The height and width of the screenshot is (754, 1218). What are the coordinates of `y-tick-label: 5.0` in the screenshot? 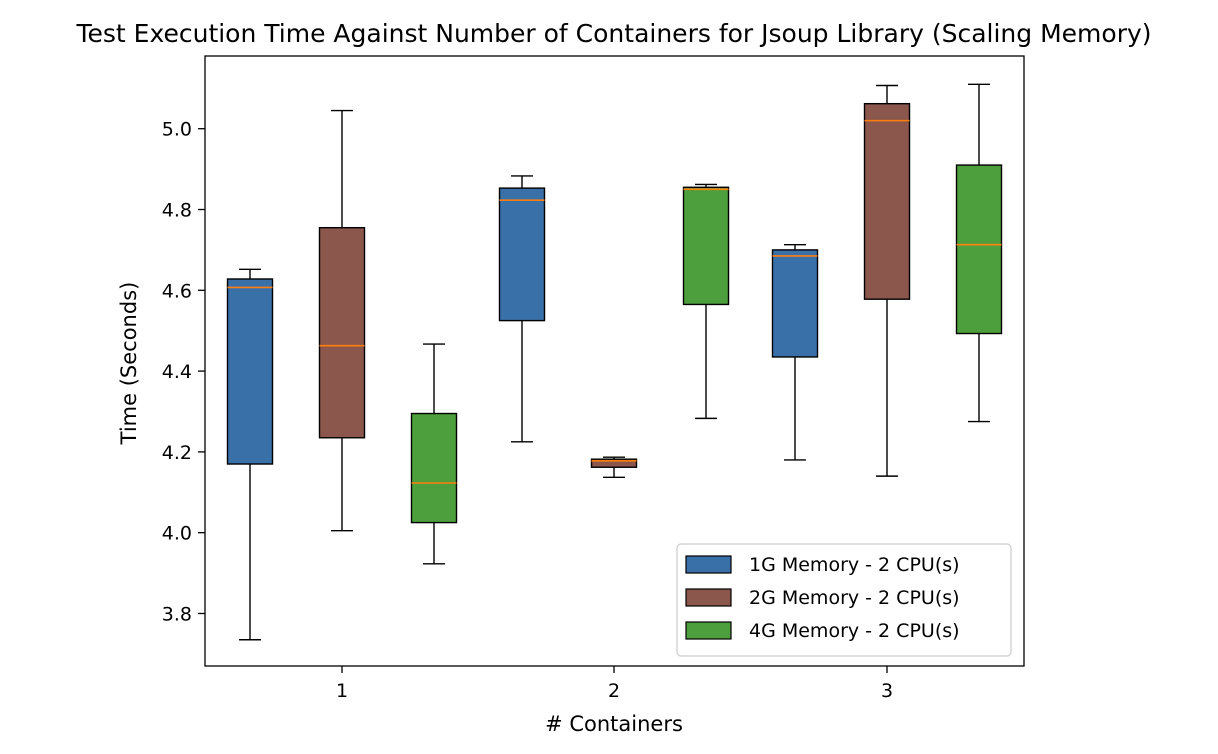 It's located at (177, 130).